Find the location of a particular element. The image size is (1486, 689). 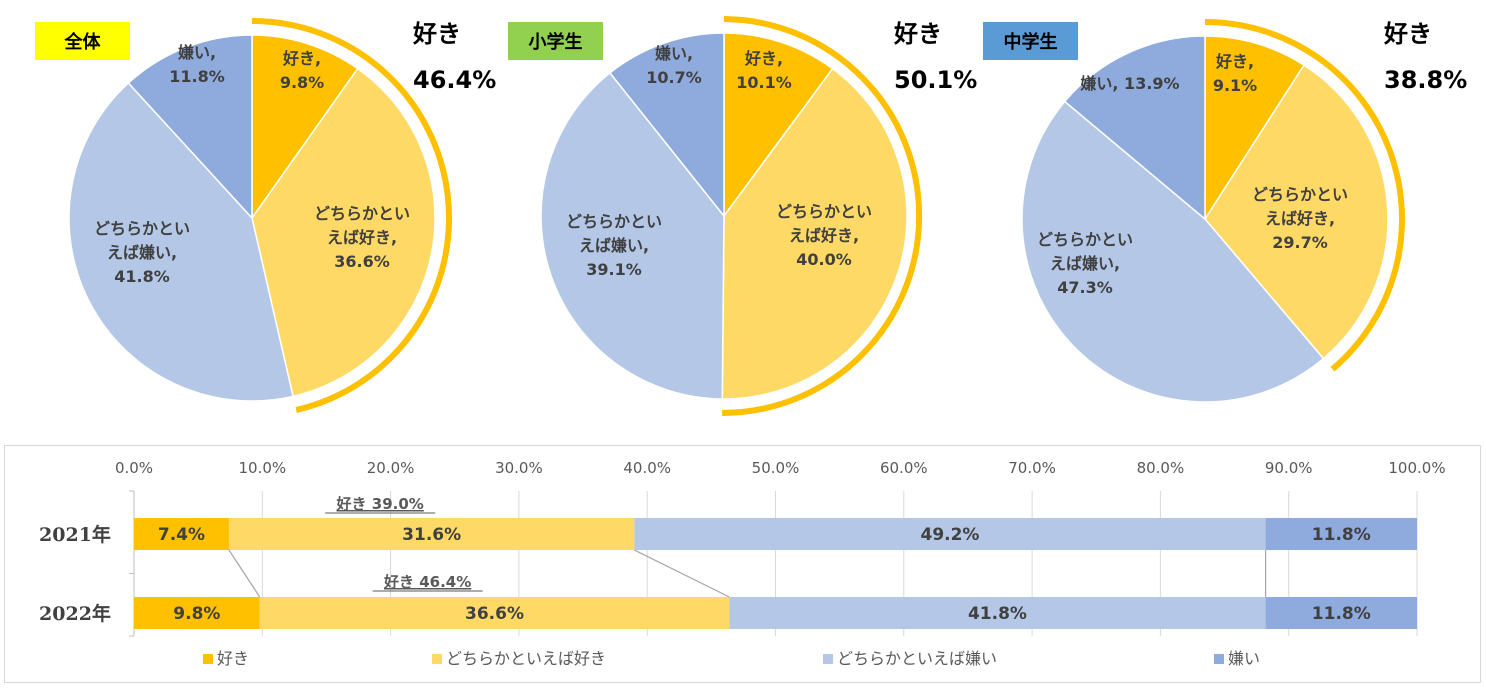

bar-segment-label: 41.8% is located at coordinates (997, 614).